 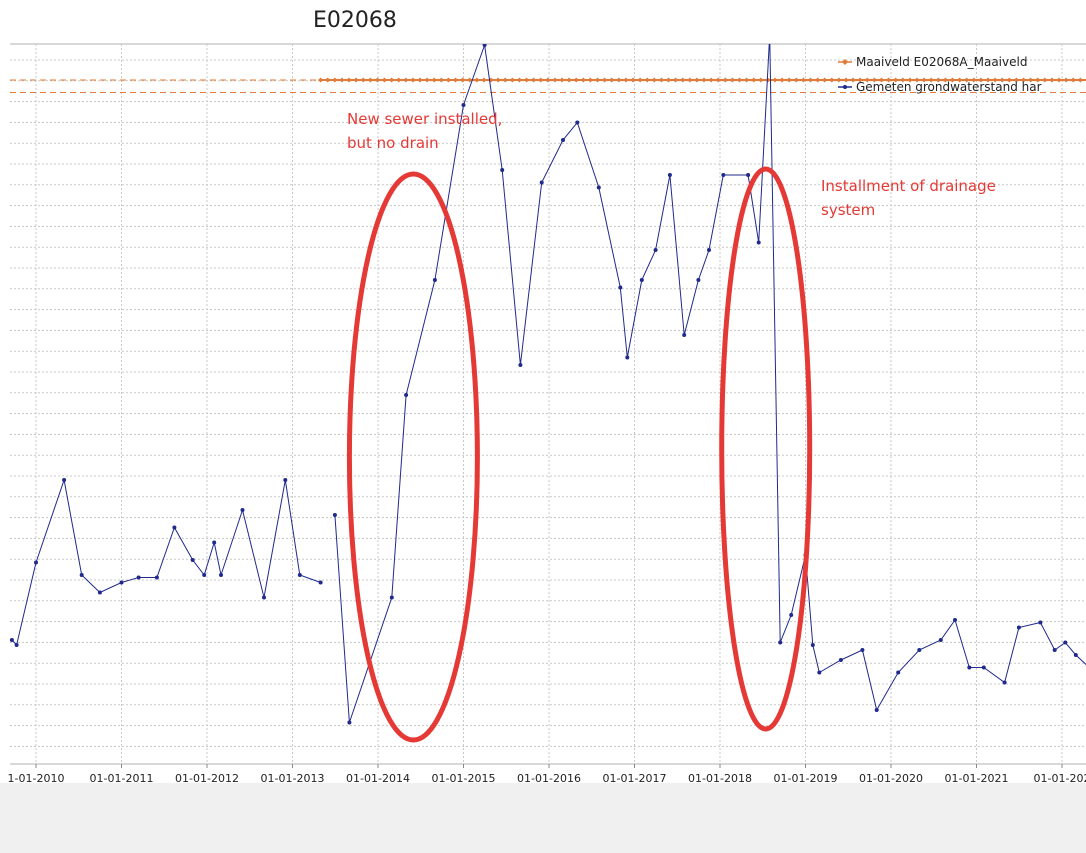 I want to click on x-tick-label: 01-01-2020, so click(x=891, y=778).